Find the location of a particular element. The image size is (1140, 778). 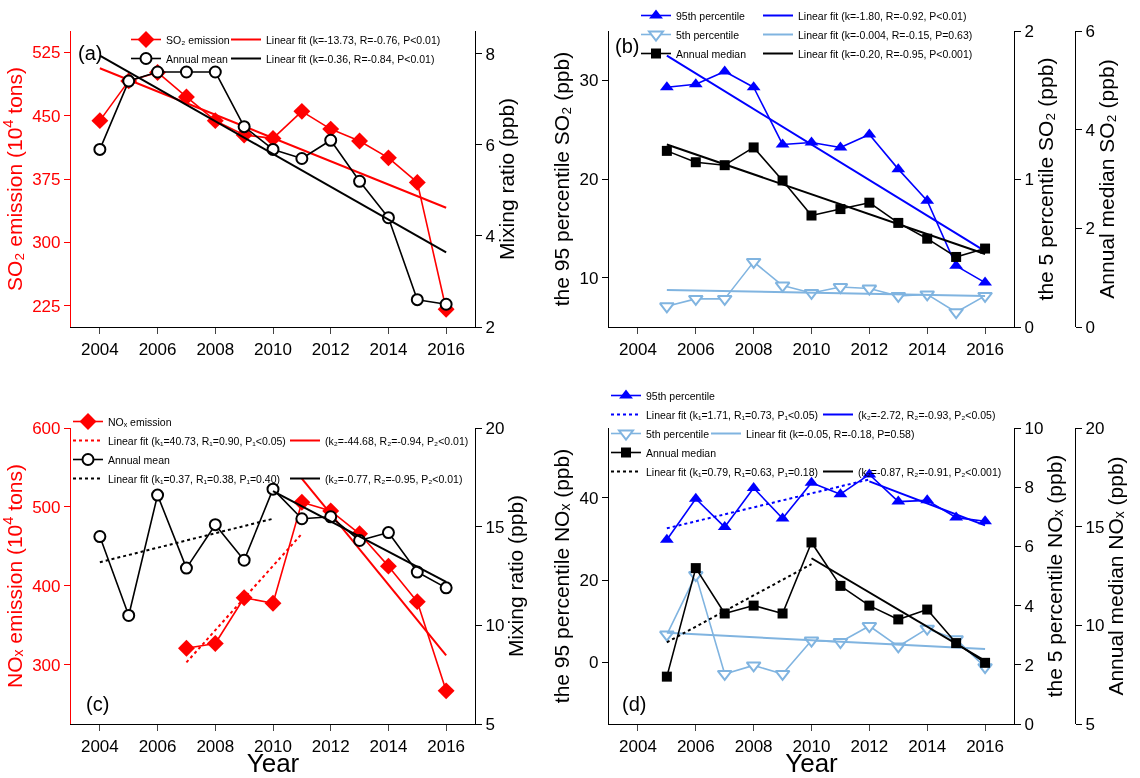

y-tick-label: 600 is located at coordinates (46, 428).